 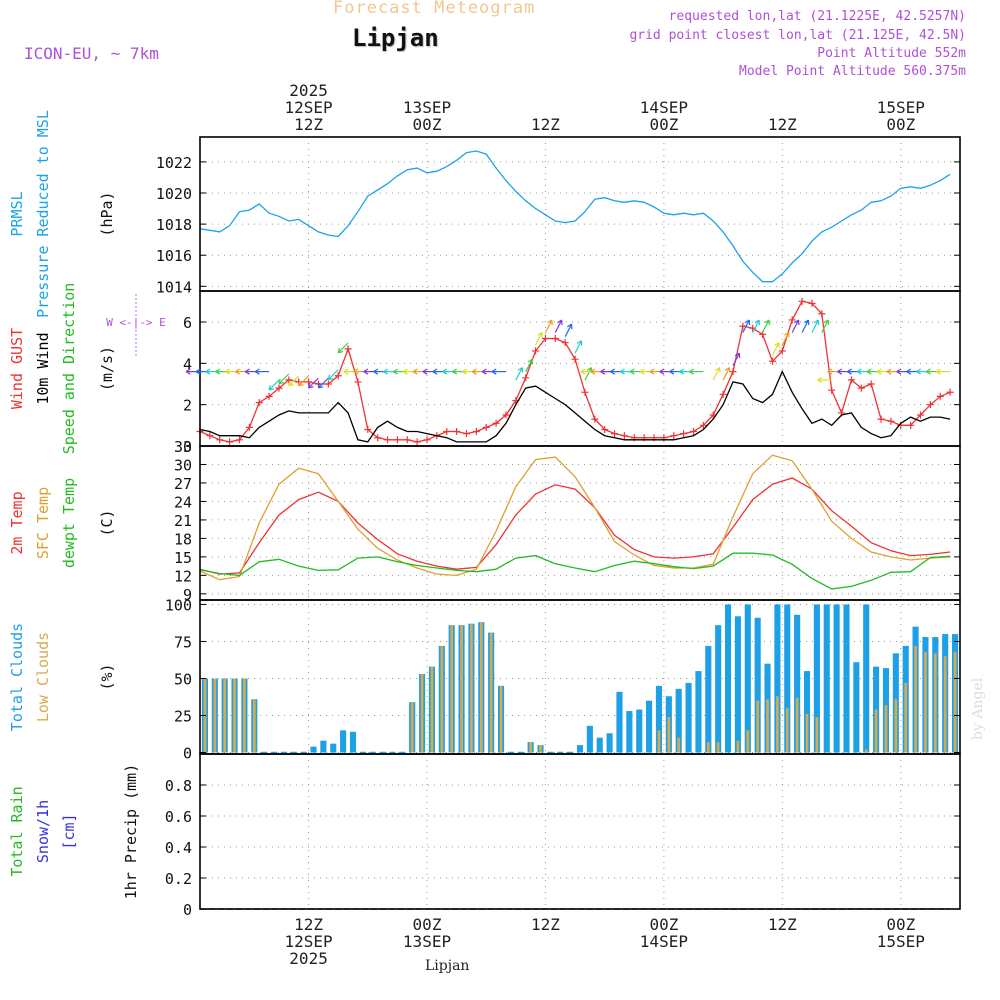 What do you see at coordinates (17, 368) in the screenshot?
I see `panel-label: Wind GUST` at bounding box center [17, 368].